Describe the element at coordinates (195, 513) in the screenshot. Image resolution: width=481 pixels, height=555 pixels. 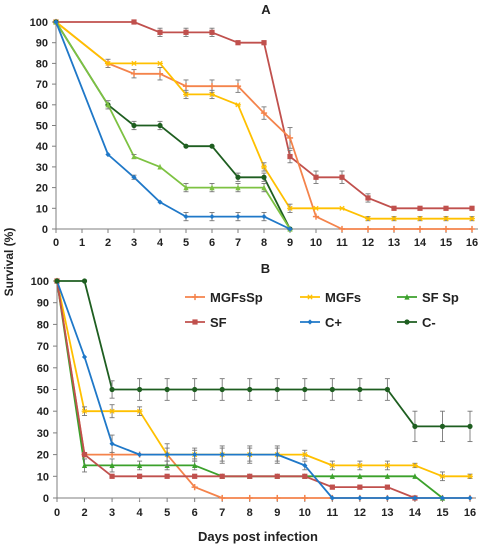
I see `x-tick-label-b: 6` at that location.